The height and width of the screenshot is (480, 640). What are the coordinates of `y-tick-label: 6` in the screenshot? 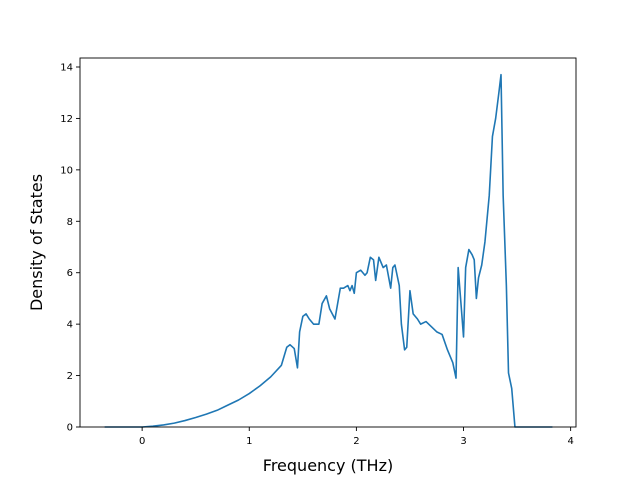 It's located at (70, 273).